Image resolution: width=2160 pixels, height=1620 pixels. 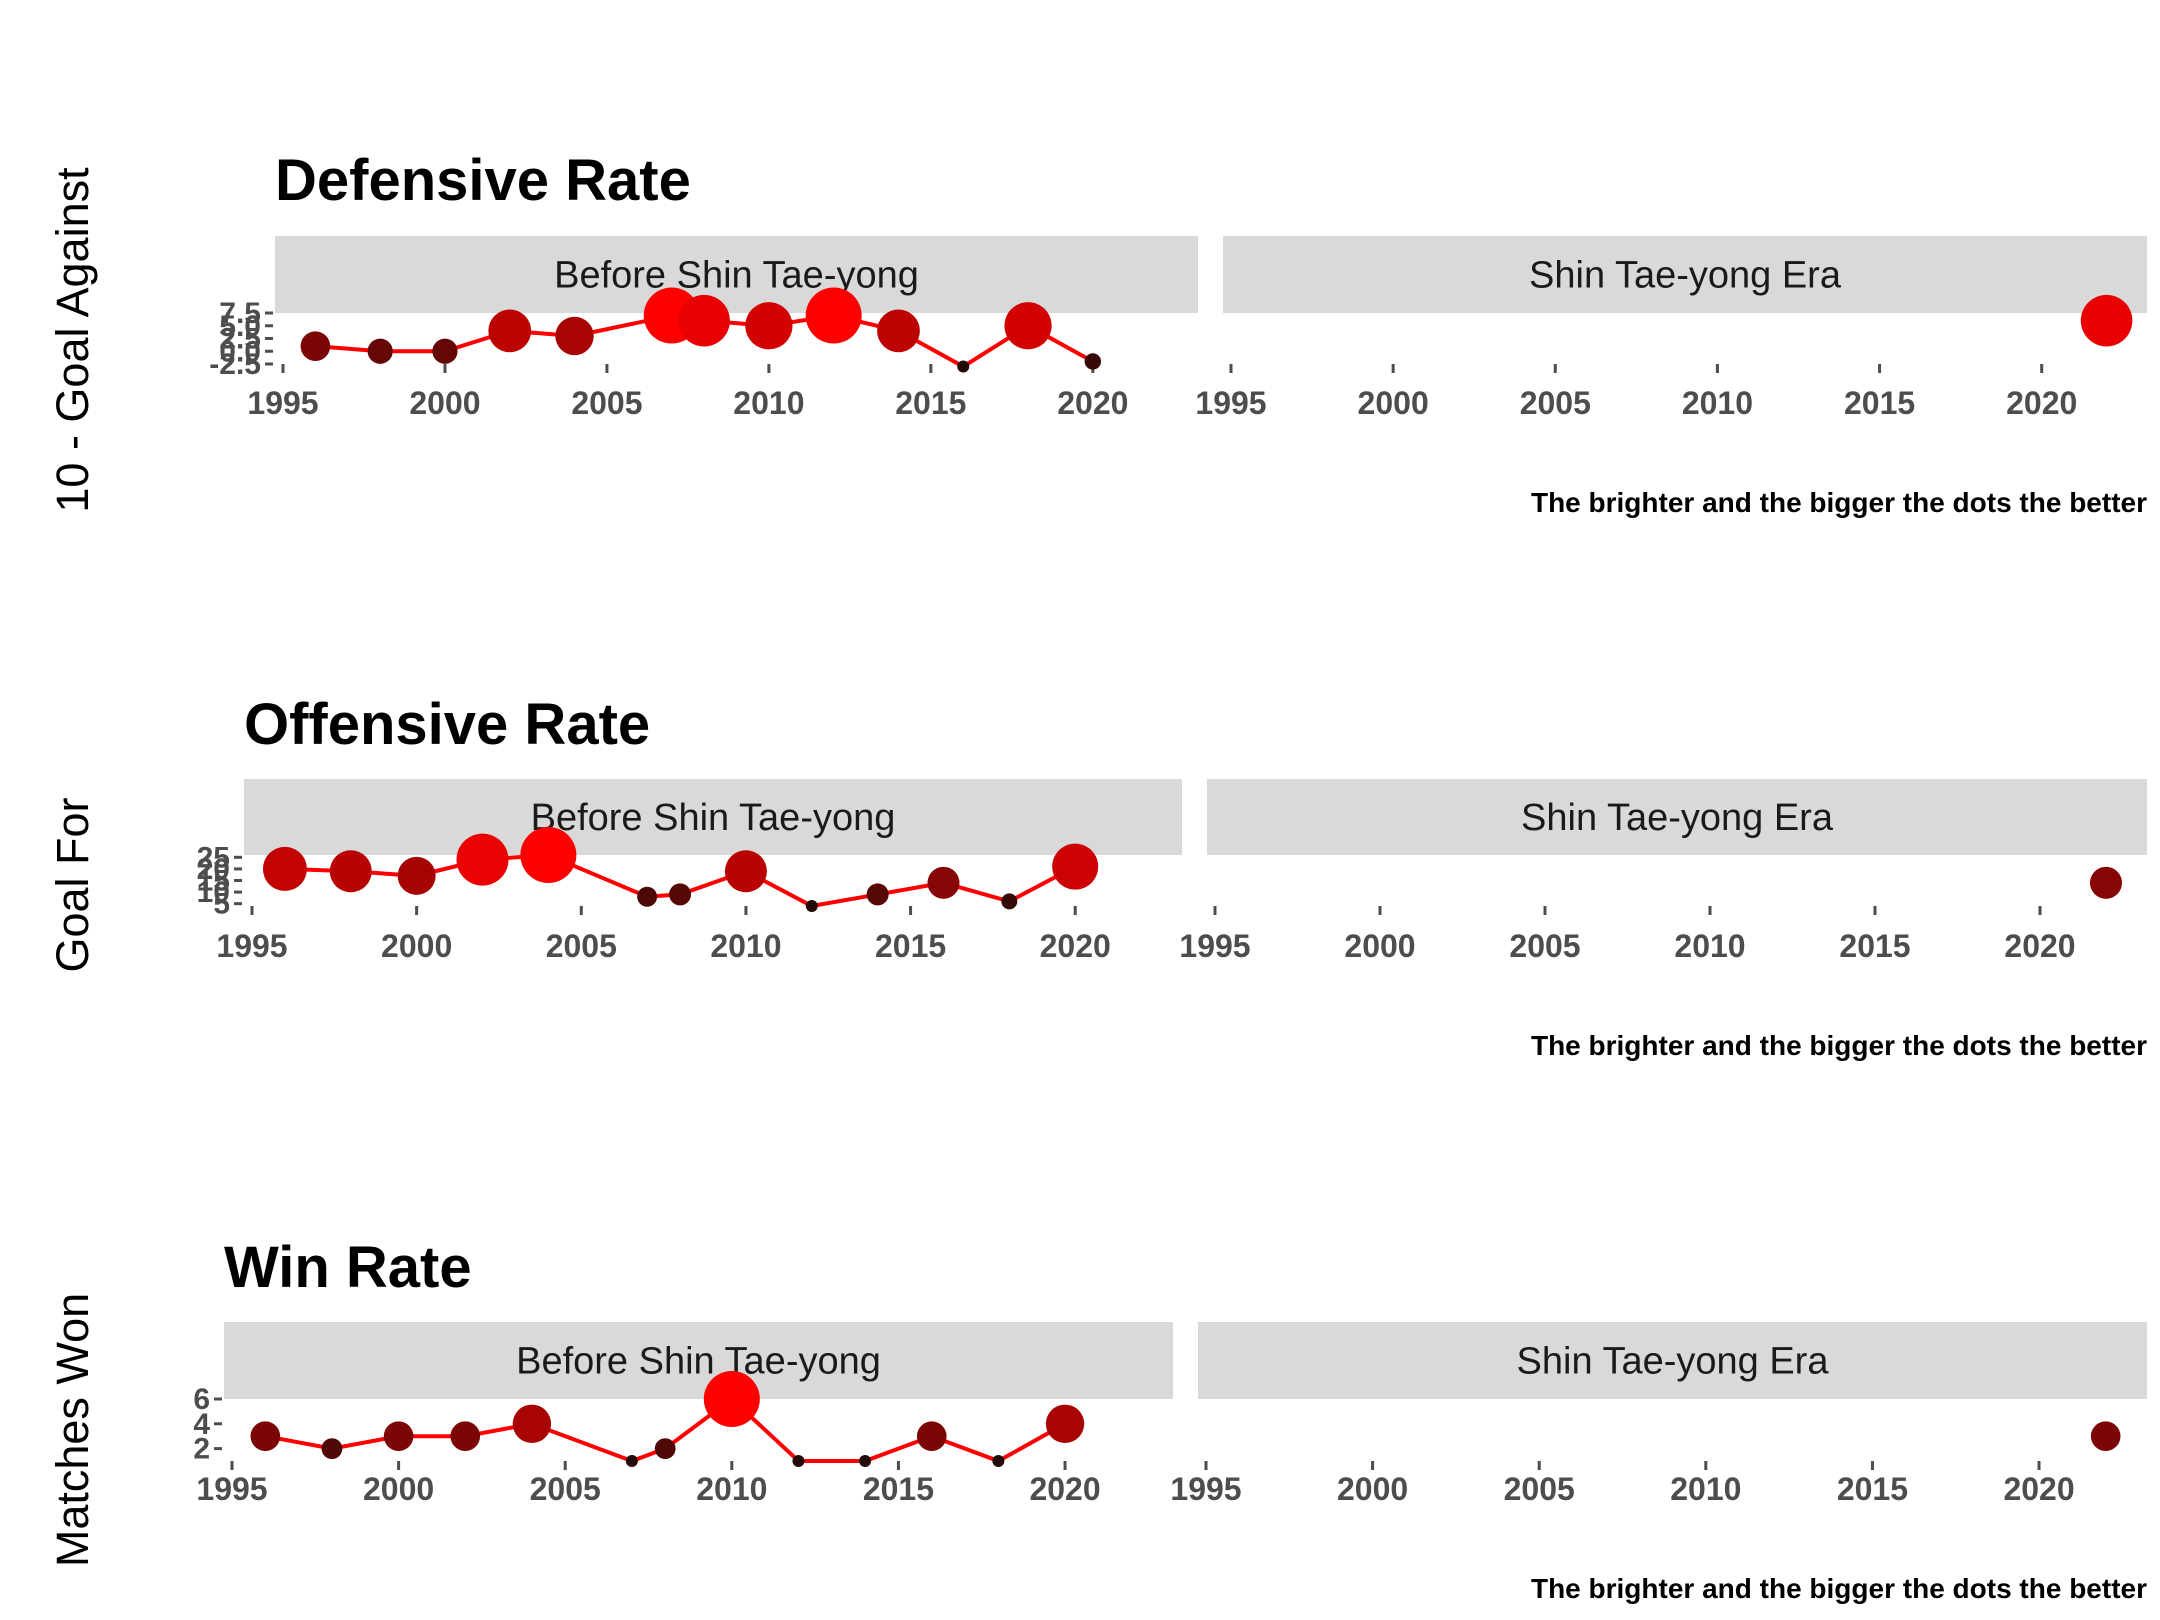 What do you see at coordinates (483, 180) in the screenshot?
I see `chart-title: Defensive Rate` at bounding box center [483, 180].